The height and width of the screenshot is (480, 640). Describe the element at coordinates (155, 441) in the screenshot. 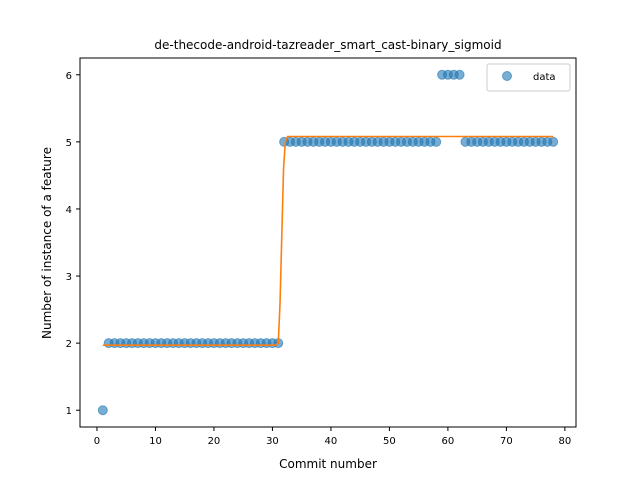

I see `x-tick-label: 10` at that location.